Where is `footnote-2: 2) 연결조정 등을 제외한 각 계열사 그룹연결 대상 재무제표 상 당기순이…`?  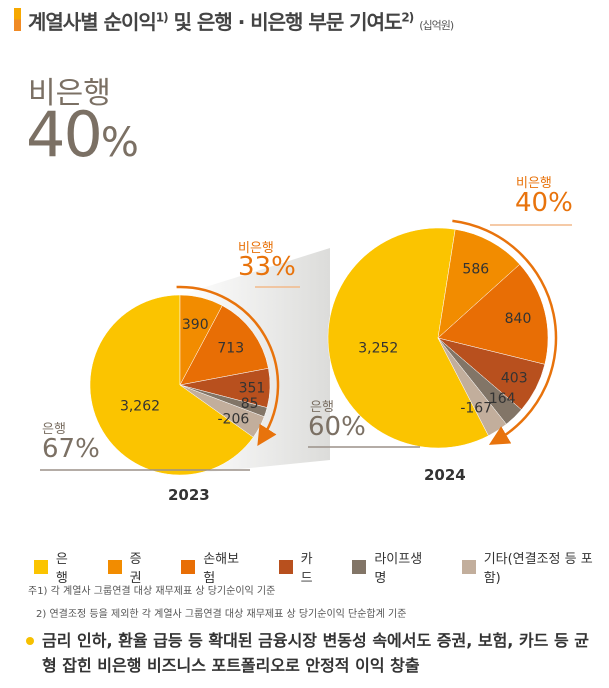 footnote-2: 2) 연결조정 등을 제외한 각 계열사 그룹연결 대상 재무제표 상 당기순이… is located at coordinates (221, 614).